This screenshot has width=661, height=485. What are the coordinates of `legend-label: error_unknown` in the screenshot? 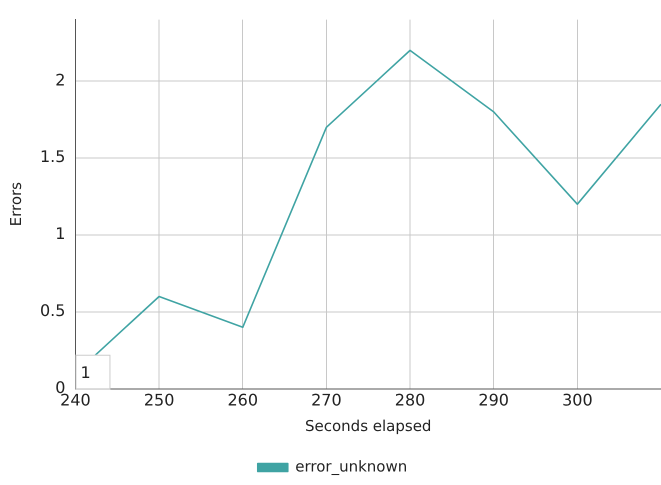 It's located at (351, 466).